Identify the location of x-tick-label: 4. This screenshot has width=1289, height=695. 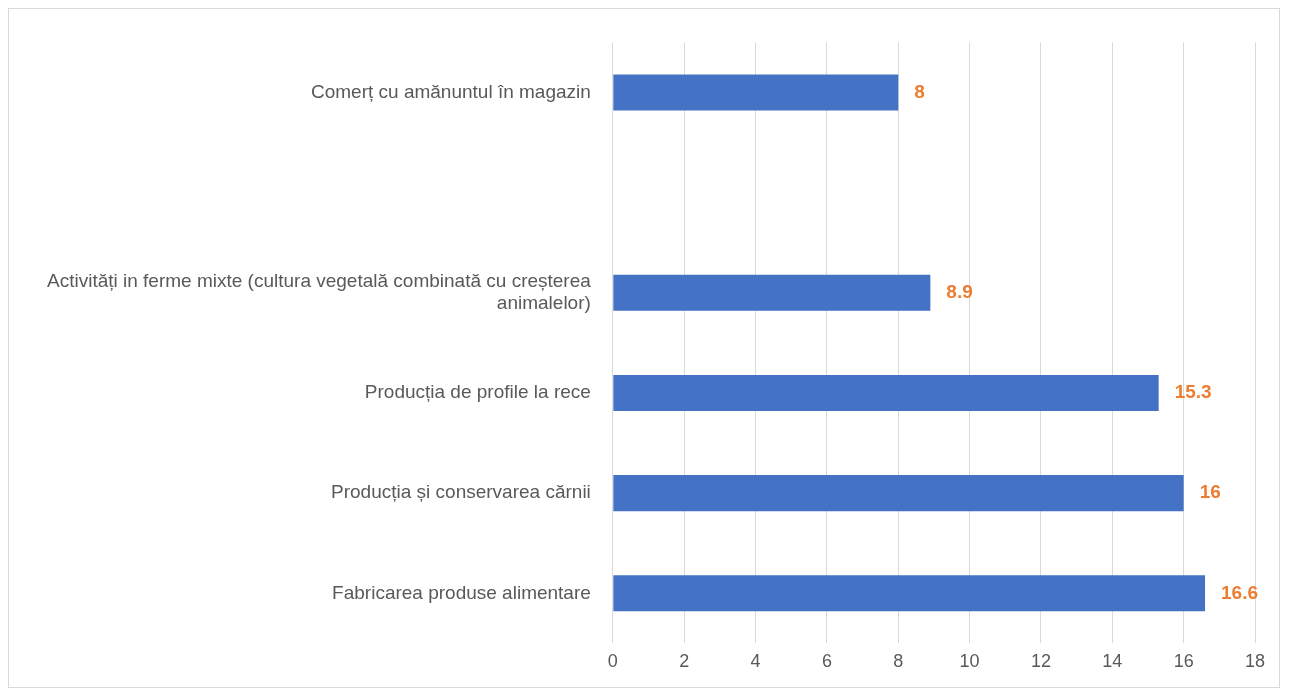
(755, 661).